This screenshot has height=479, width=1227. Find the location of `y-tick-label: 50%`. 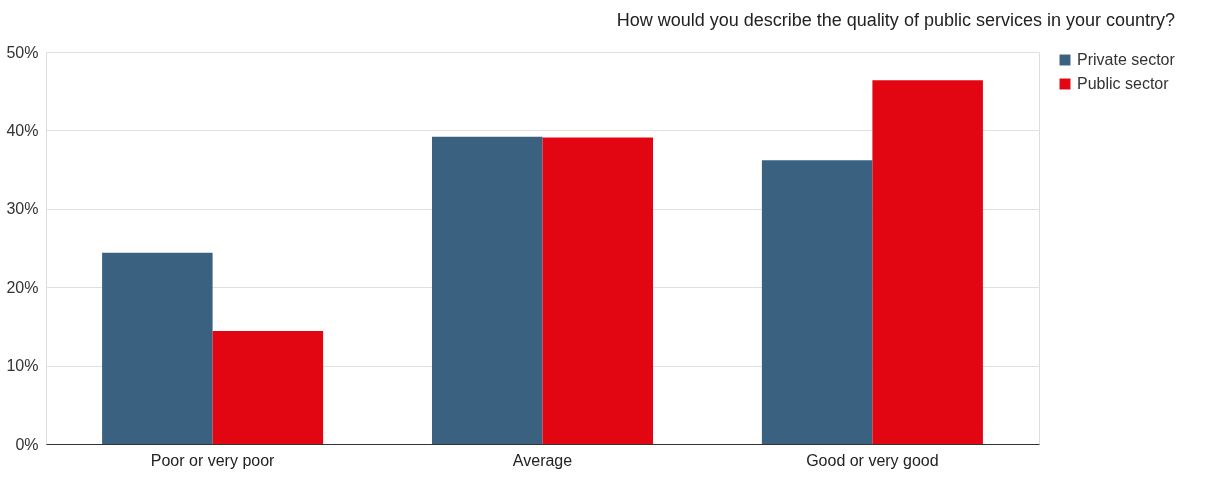

y-tick-label: 50% is located at coordinates (22, 52).